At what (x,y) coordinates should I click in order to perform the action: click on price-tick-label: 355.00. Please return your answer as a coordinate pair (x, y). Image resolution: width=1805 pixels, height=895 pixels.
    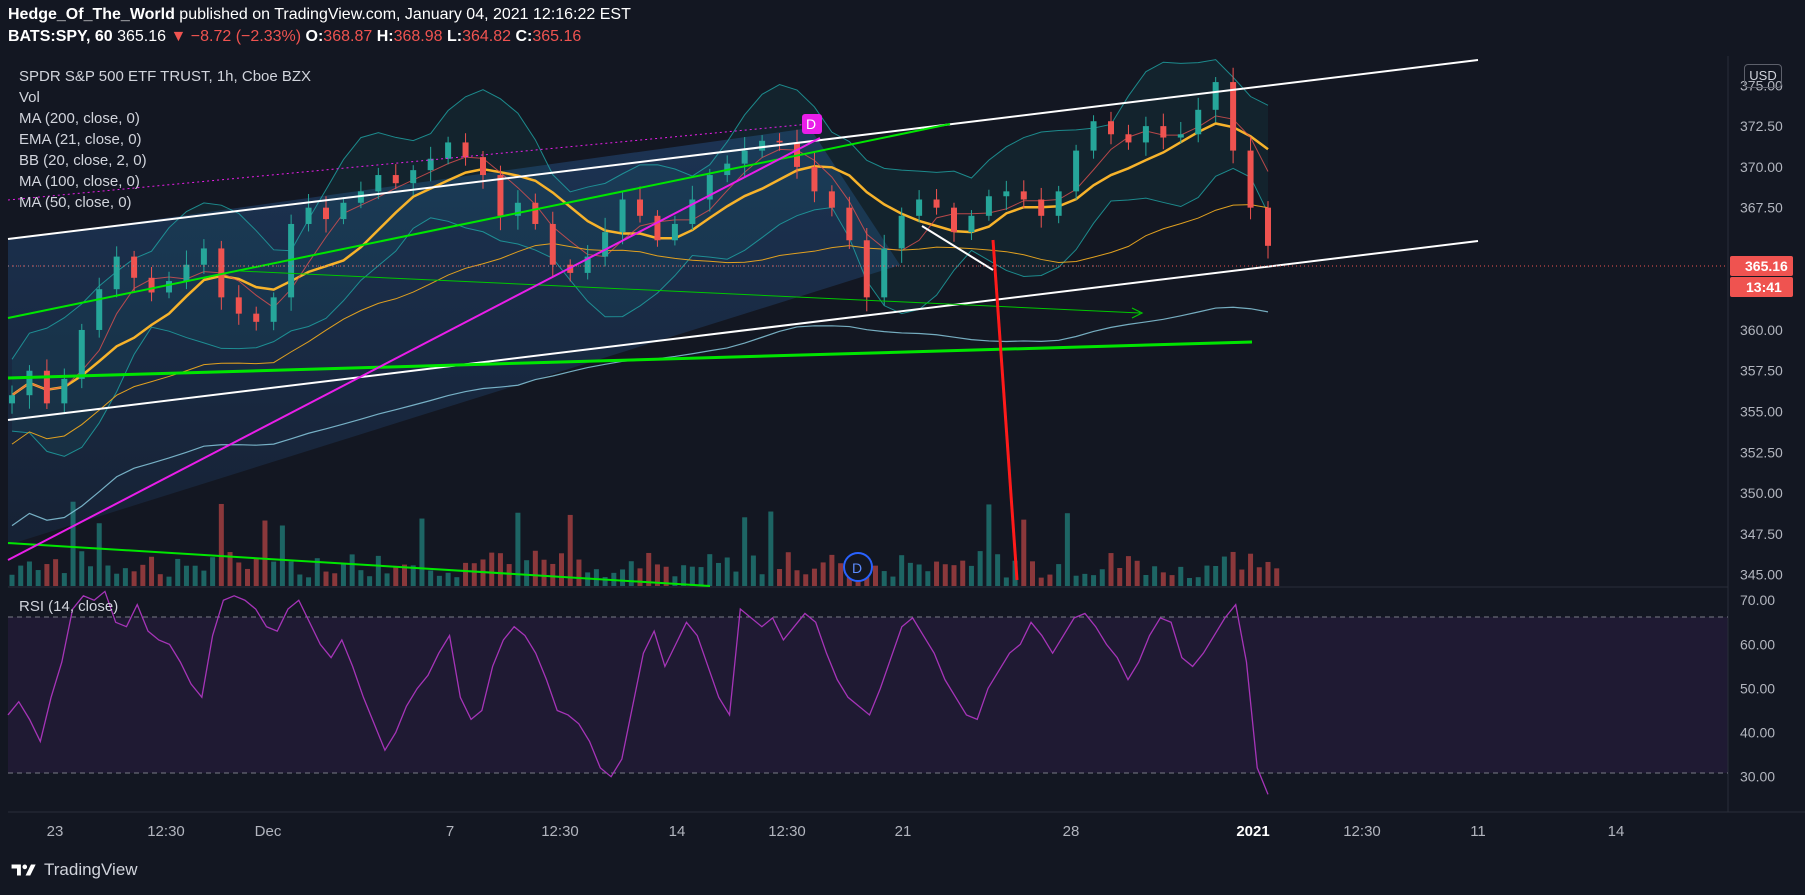
    Looking at the image, I should click on (1761, 412).